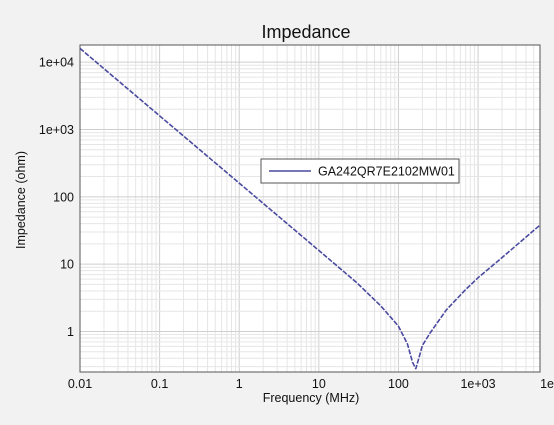  What do you see at coordinates (21, 200) in the screenshot?
I see `y-axis-label: Impedance (ohm)` at bounding box center [21, 200].